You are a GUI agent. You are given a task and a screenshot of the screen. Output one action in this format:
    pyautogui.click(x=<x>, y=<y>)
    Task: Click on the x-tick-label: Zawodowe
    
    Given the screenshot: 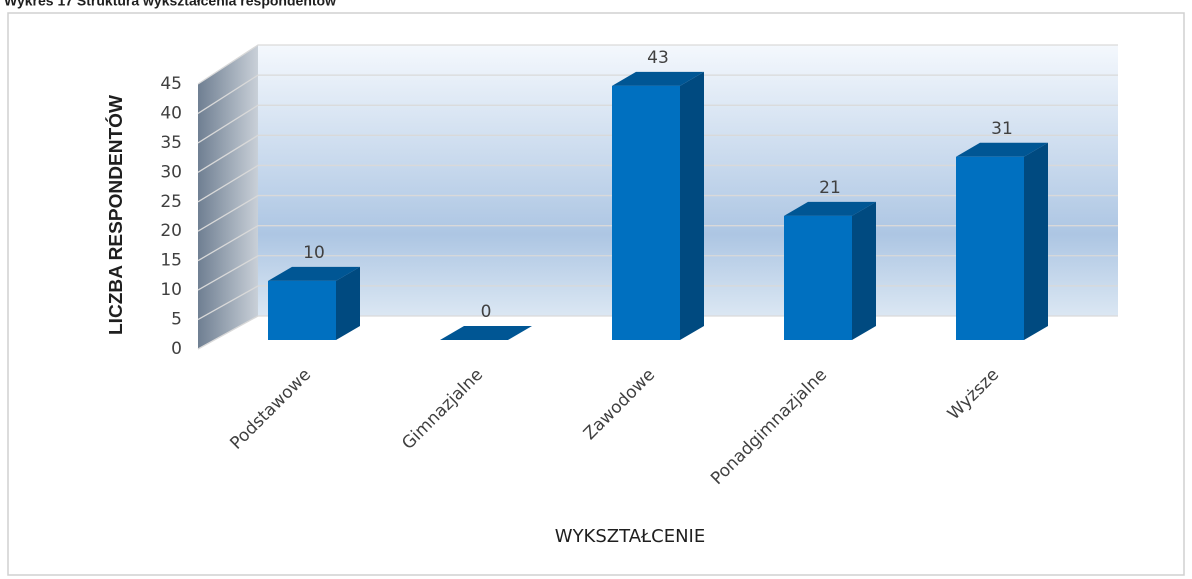 What is the action you would take?
    pyautogui.click(x=619, y=404)
    